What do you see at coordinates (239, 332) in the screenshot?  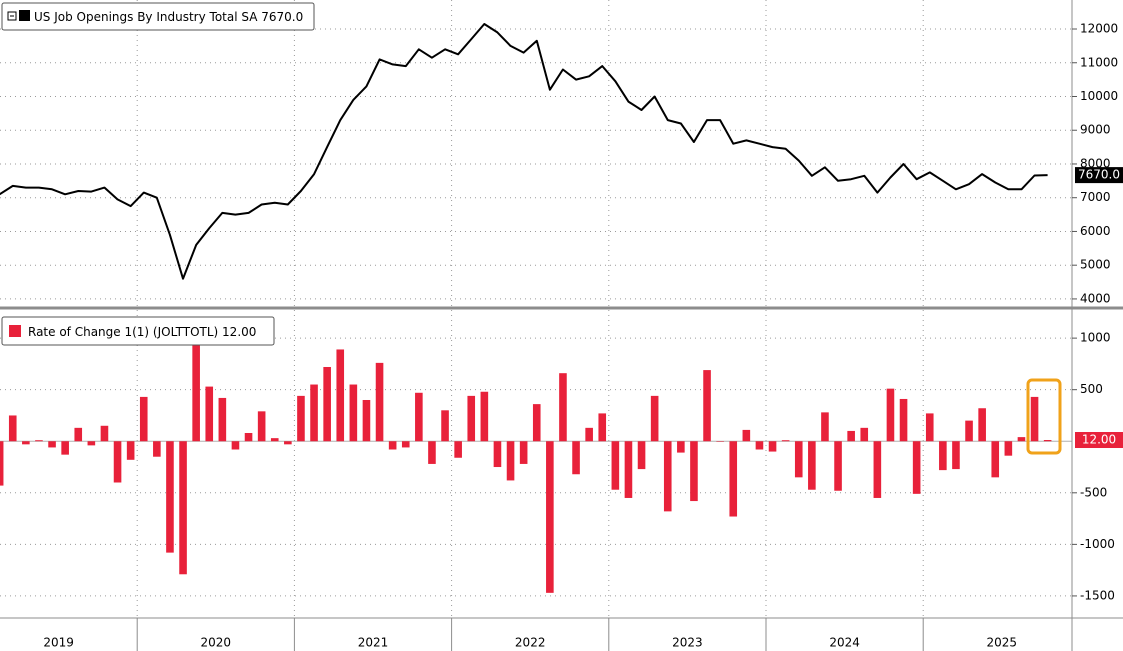 I see `legend-value: 12.00` at bounding box center [239, 332].